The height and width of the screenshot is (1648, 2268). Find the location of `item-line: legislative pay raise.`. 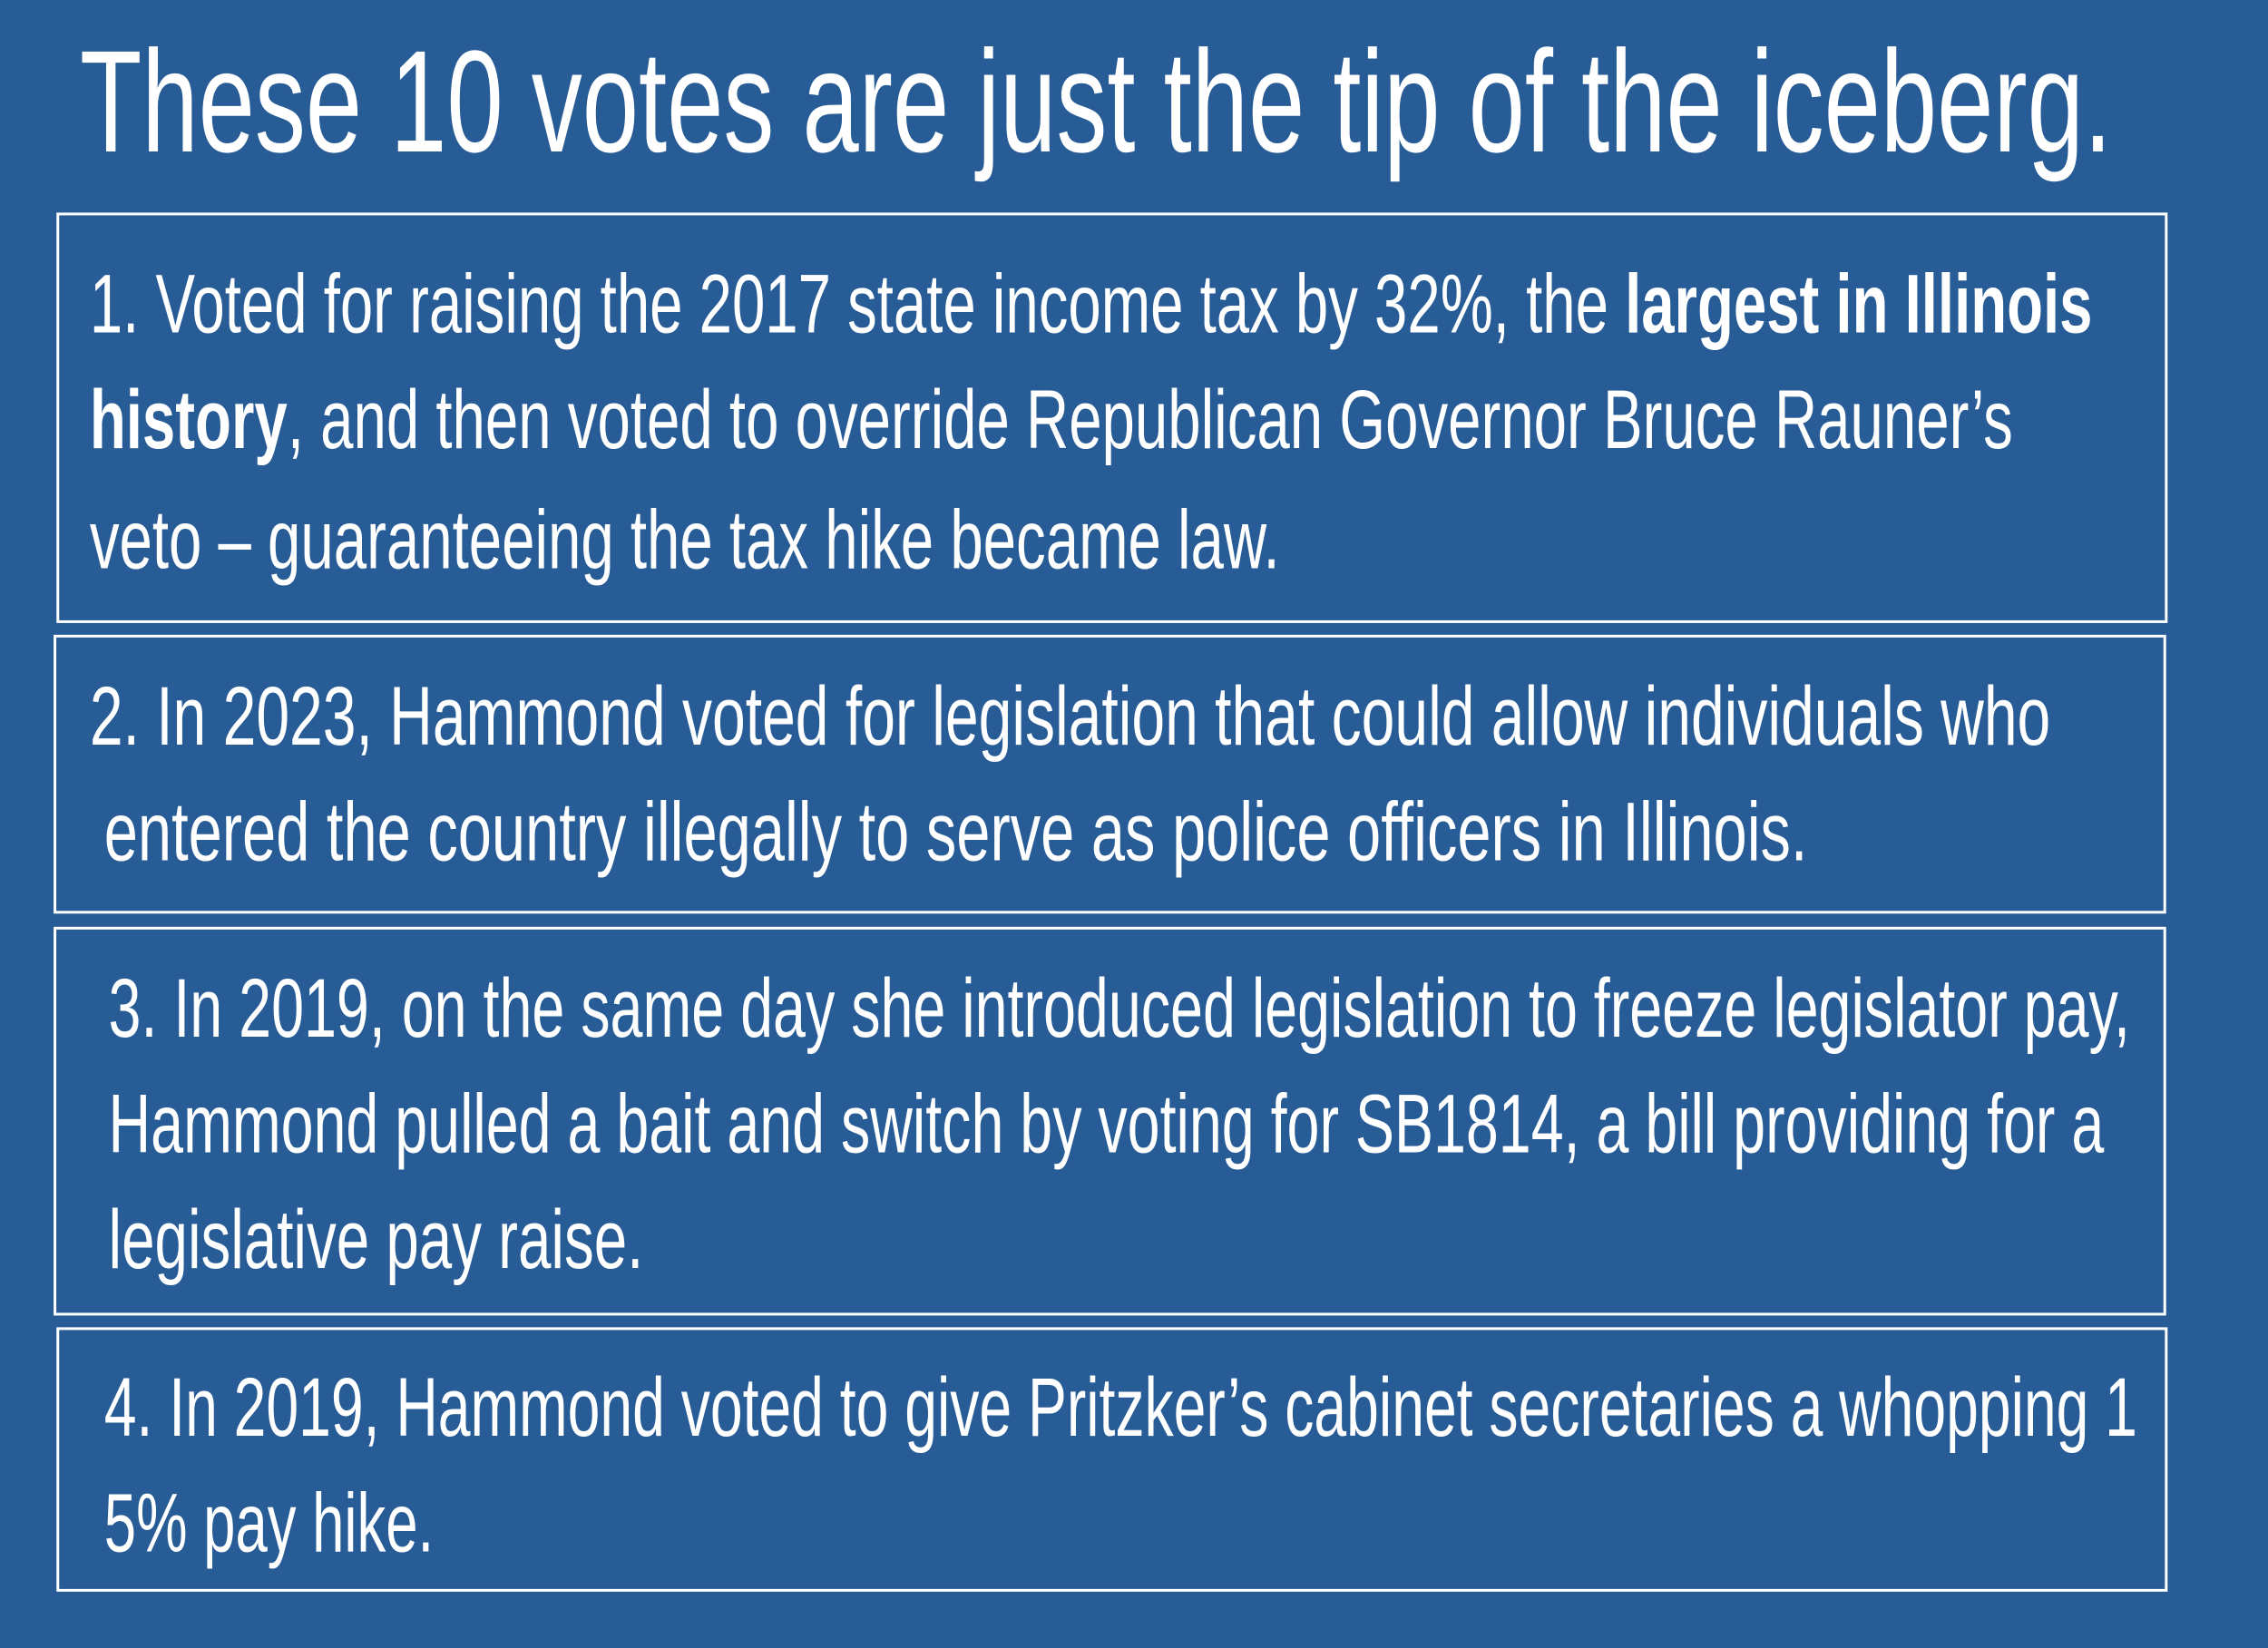

item-line: legislative pay raise. is located at coordinates (377, 1240).